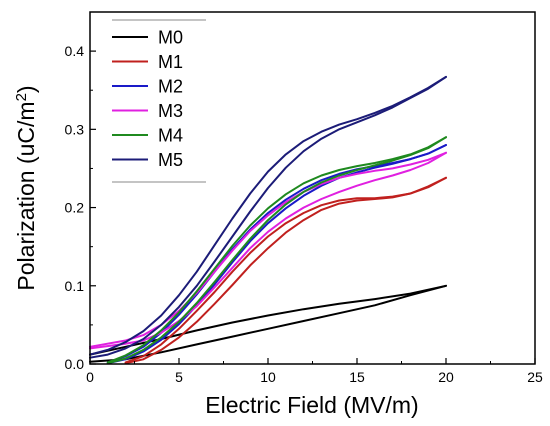 The height and width of the screenshot is (426, 550). I want to click on x-tick-label-0: 0, so click(90, 377).